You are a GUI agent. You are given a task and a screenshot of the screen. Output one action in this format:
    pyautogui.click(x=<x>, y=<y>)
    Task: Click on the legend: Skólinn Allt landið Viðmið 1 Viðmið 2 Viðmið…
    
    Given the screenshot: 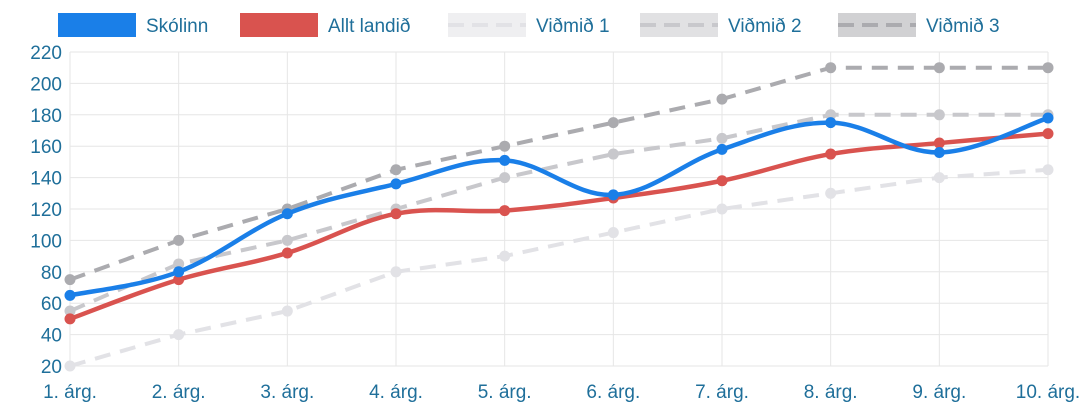 What is the action you would take?
    pyautogui.click(x=529, y=25)
    